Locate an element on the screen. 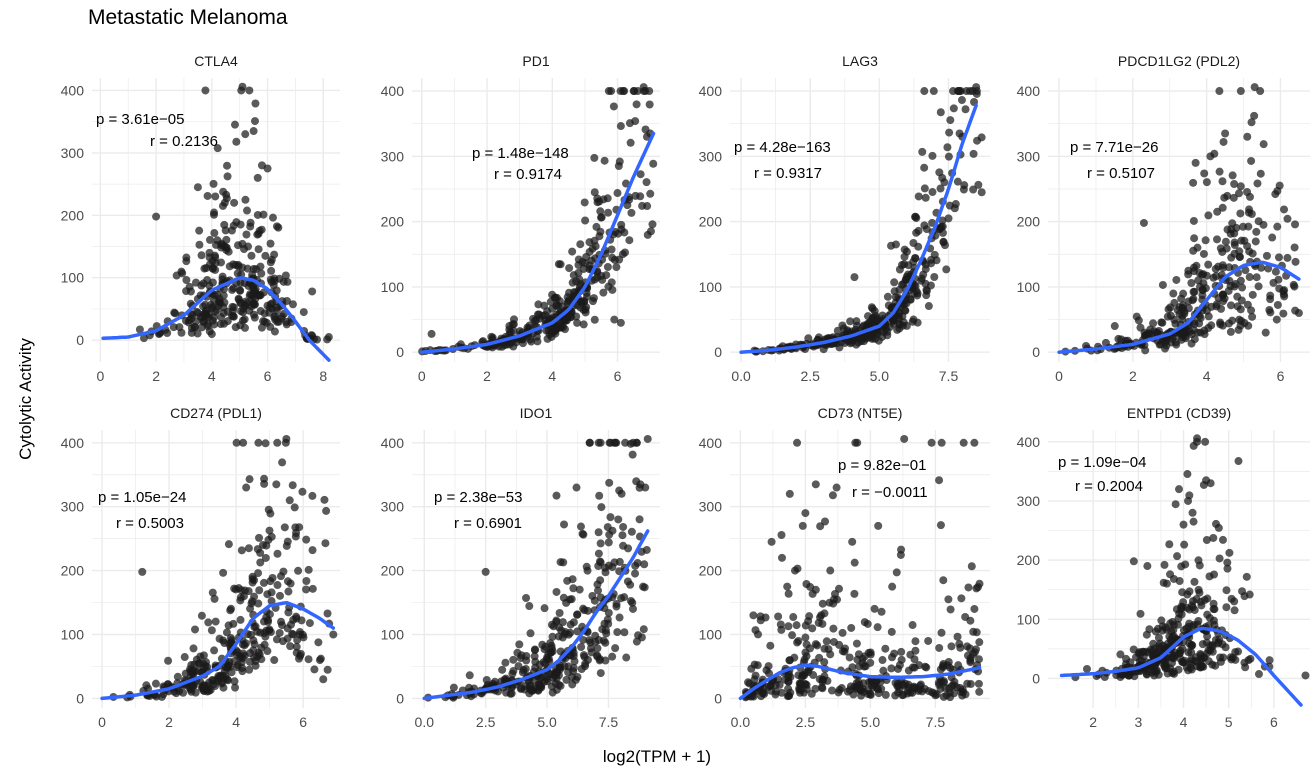  x-tick-label: 4 is located at coordinates (1207, 376).